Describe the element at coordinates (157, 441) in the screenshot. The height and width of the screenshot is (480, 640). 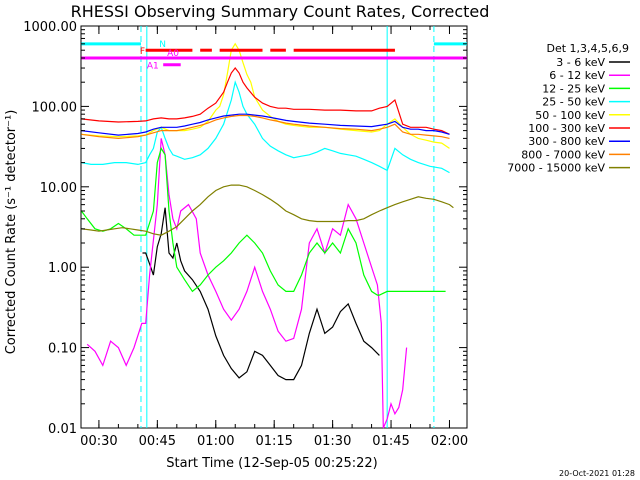
I see `x-tick-label: 00:45` at that location.